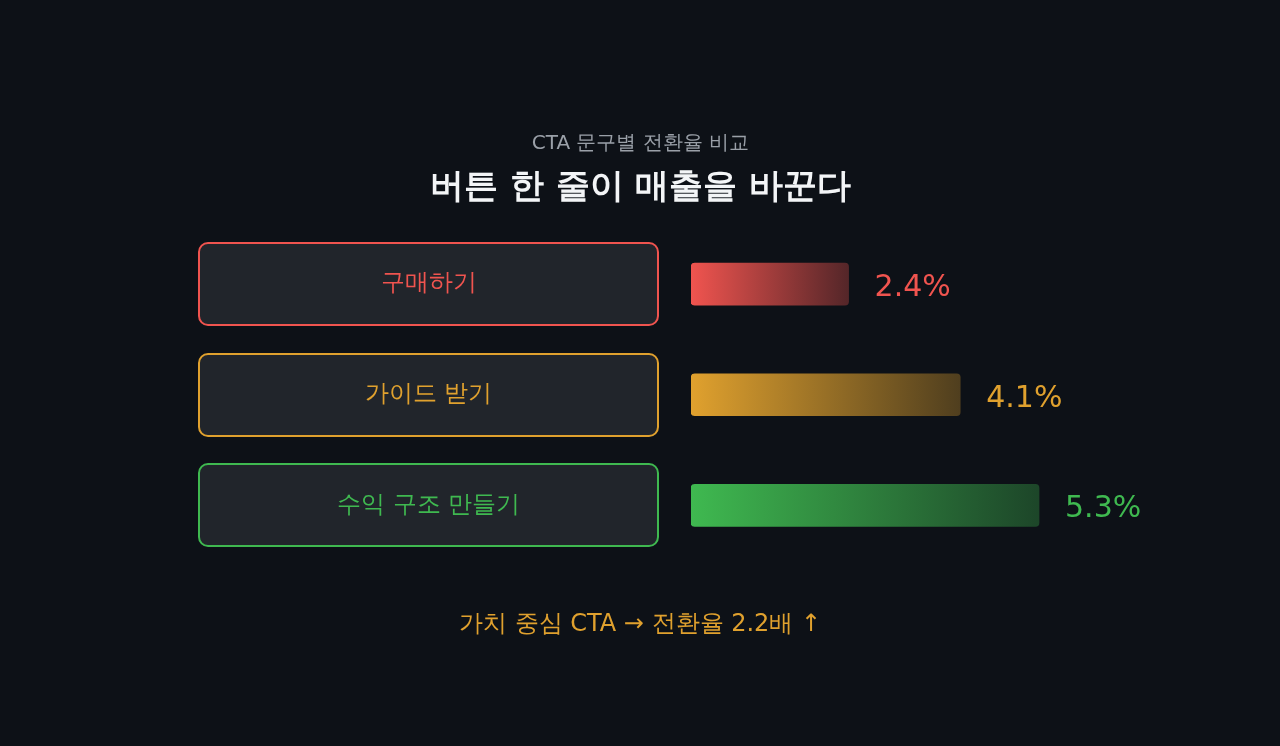 The height and width of the screenshot is (746, 1280). What do you see at coordinates (1103, 507) in the screenshot?
I see `data-label: 5.3%` at bounding box center [1103, 507].